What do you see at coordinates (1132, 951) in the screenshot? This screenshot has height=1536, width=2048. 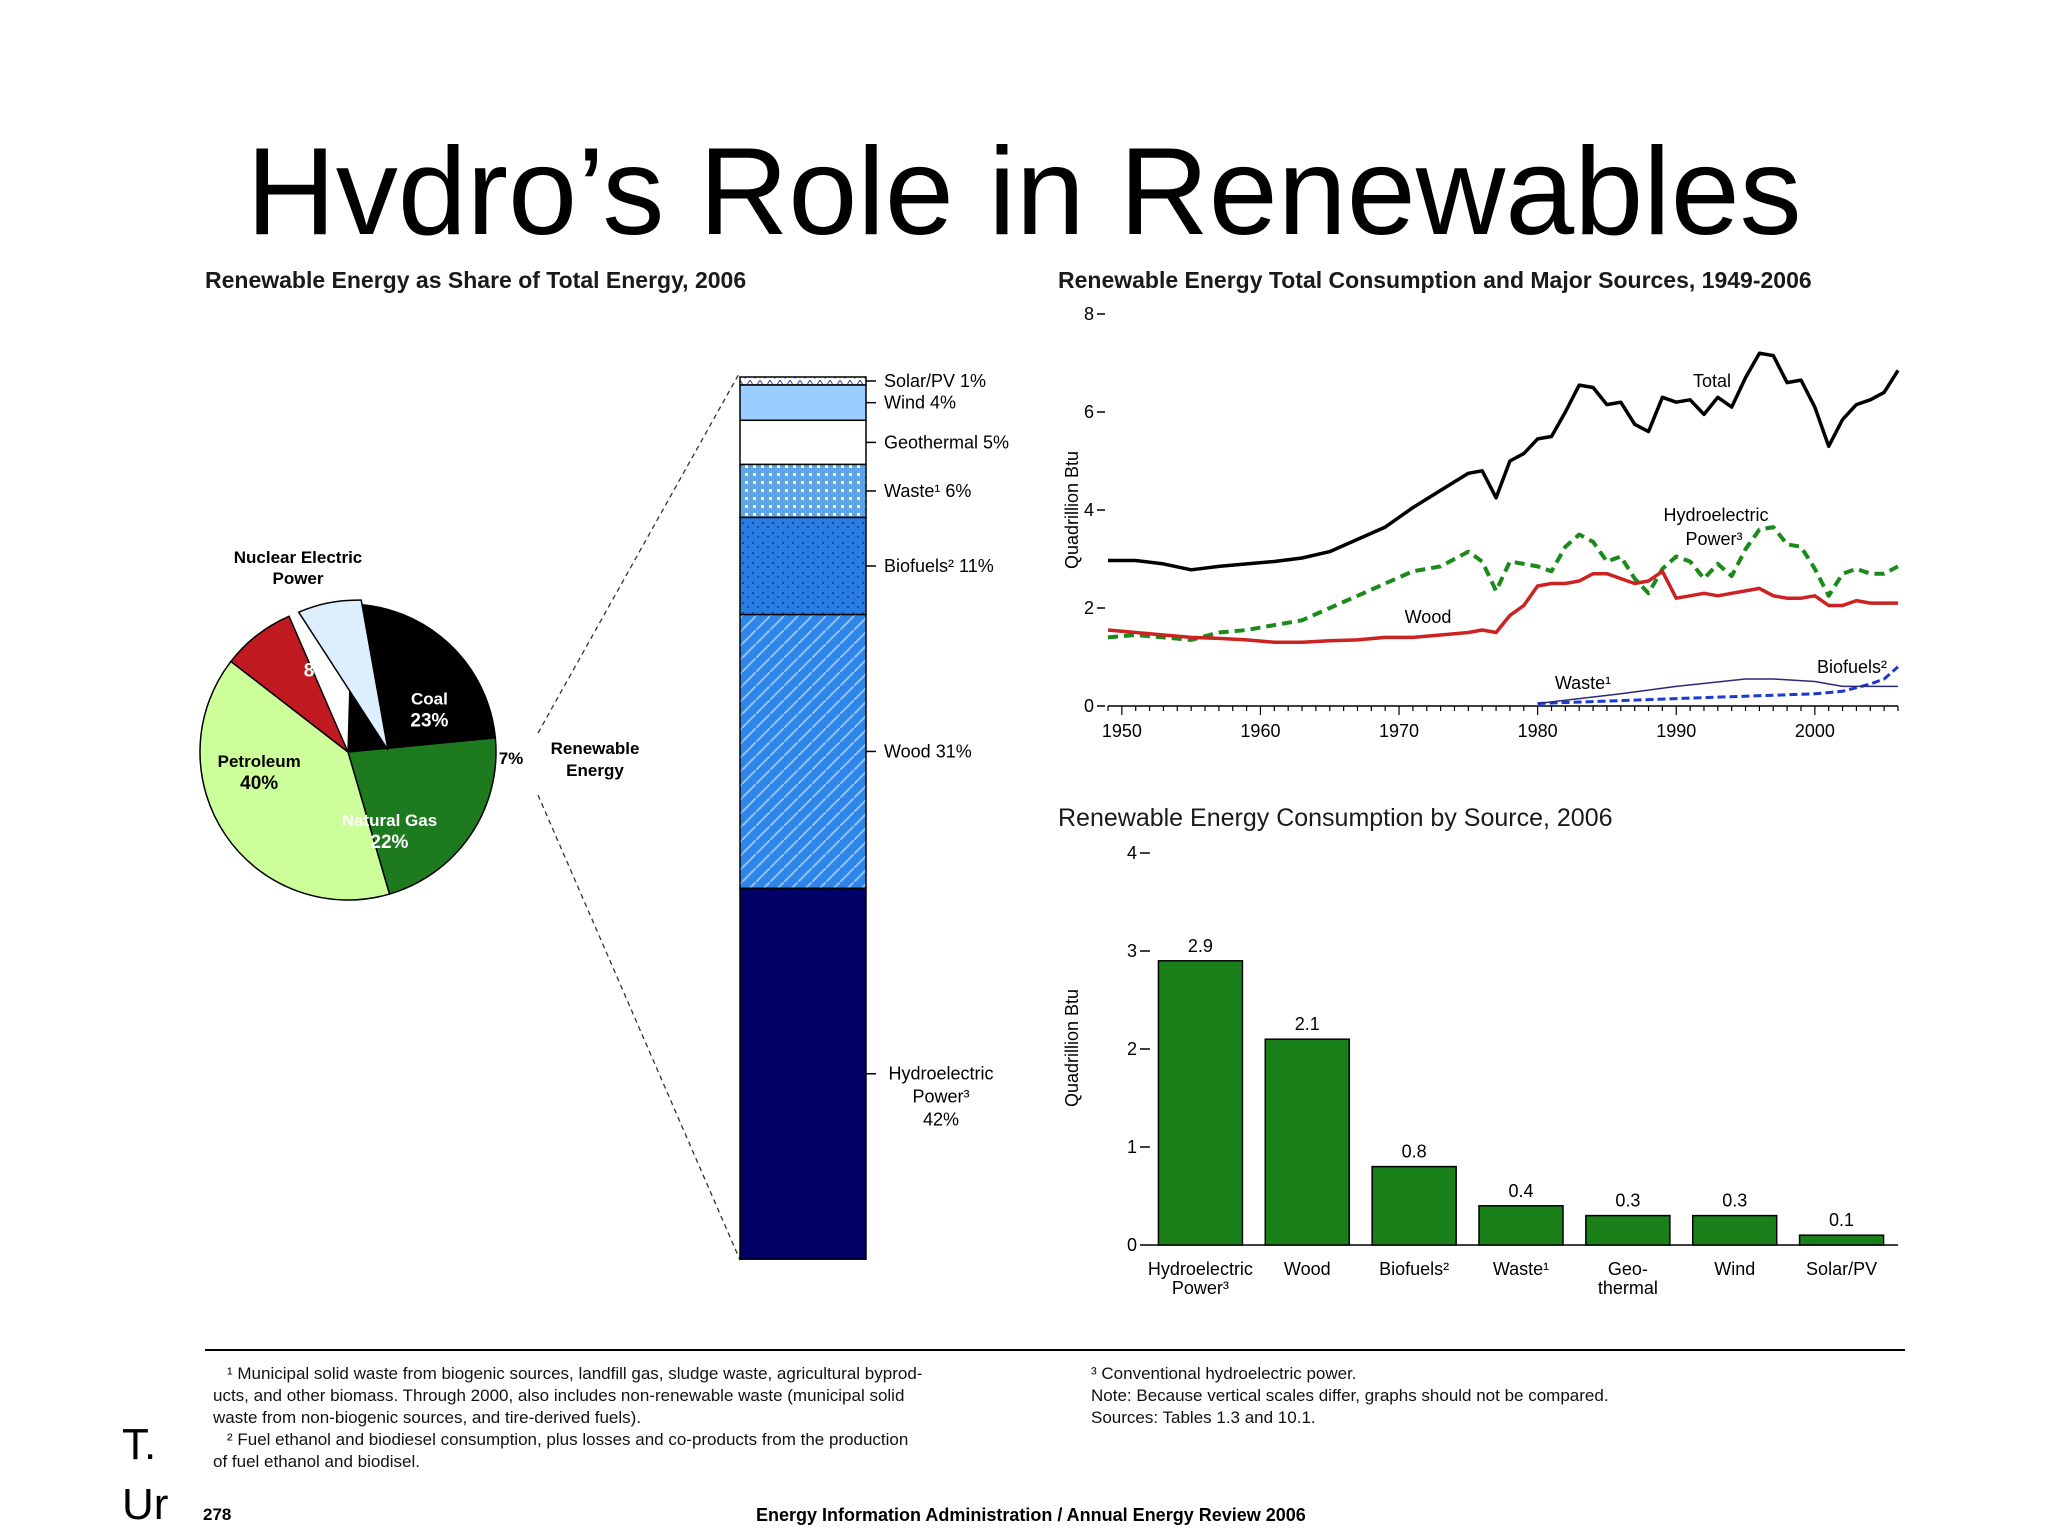 I see `y-tick-label: 3` at bounding box center [1132, 951].